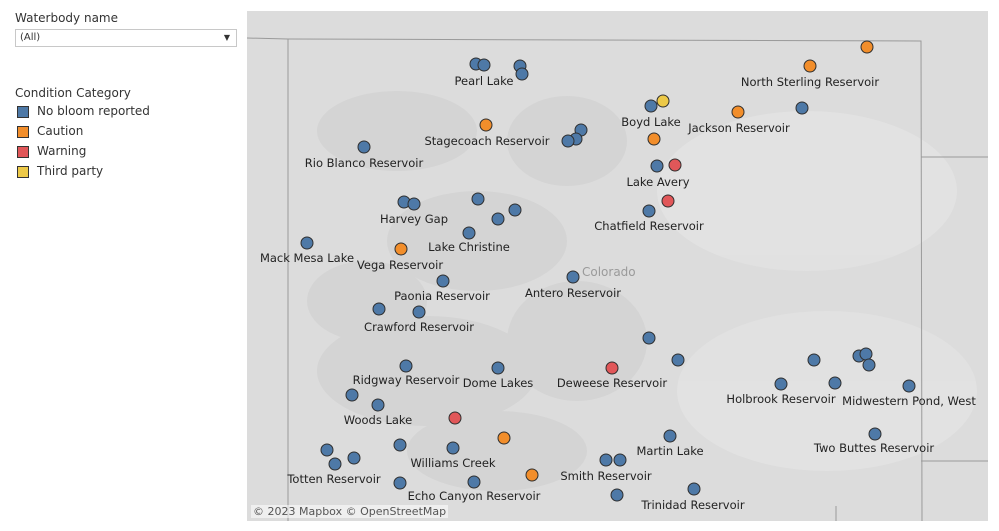 The height and width of the screenshot is (531, 999). What do you see at coordinates (486, 125) in the screenshot?
I see `marker-stagecoach` at bounding box center [486, 125].